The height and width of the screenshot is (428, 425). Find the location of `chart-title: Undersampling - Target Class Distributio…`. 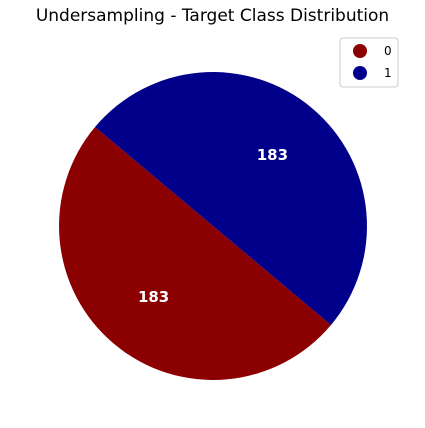

chart-title: Undersampling - Target Class Distributio… is located at coordinates (212, 16).